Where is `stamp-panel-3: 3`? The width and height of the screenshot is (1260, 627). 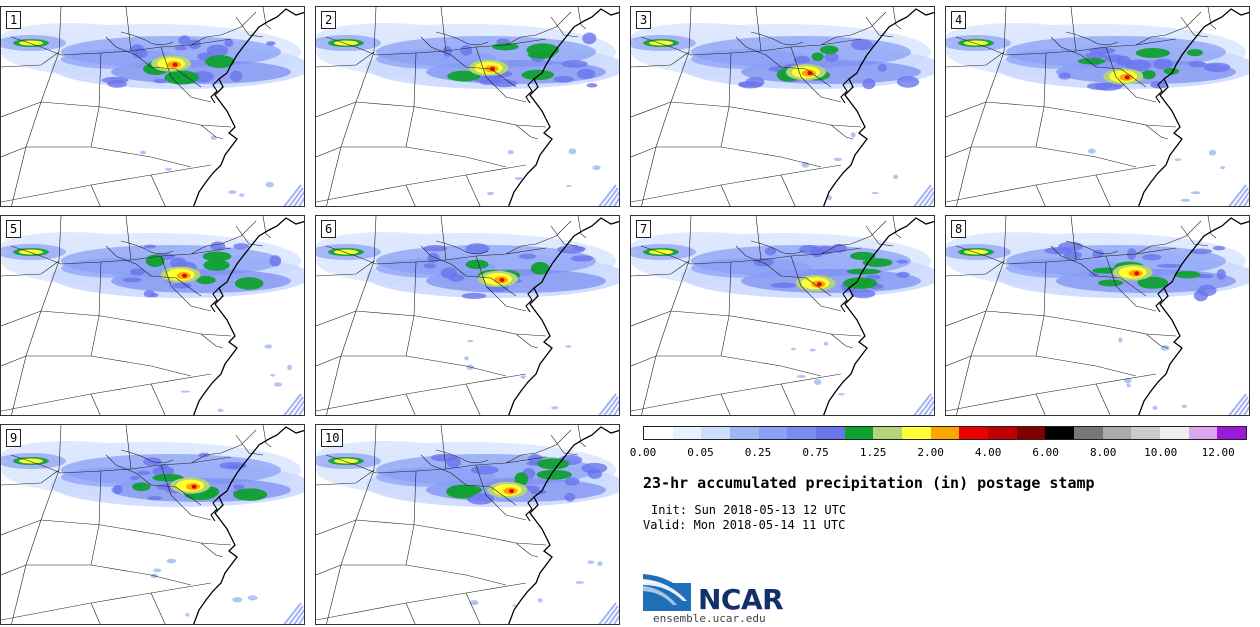
stamp-panel-3: 3 is located at coordinates (782, 106).